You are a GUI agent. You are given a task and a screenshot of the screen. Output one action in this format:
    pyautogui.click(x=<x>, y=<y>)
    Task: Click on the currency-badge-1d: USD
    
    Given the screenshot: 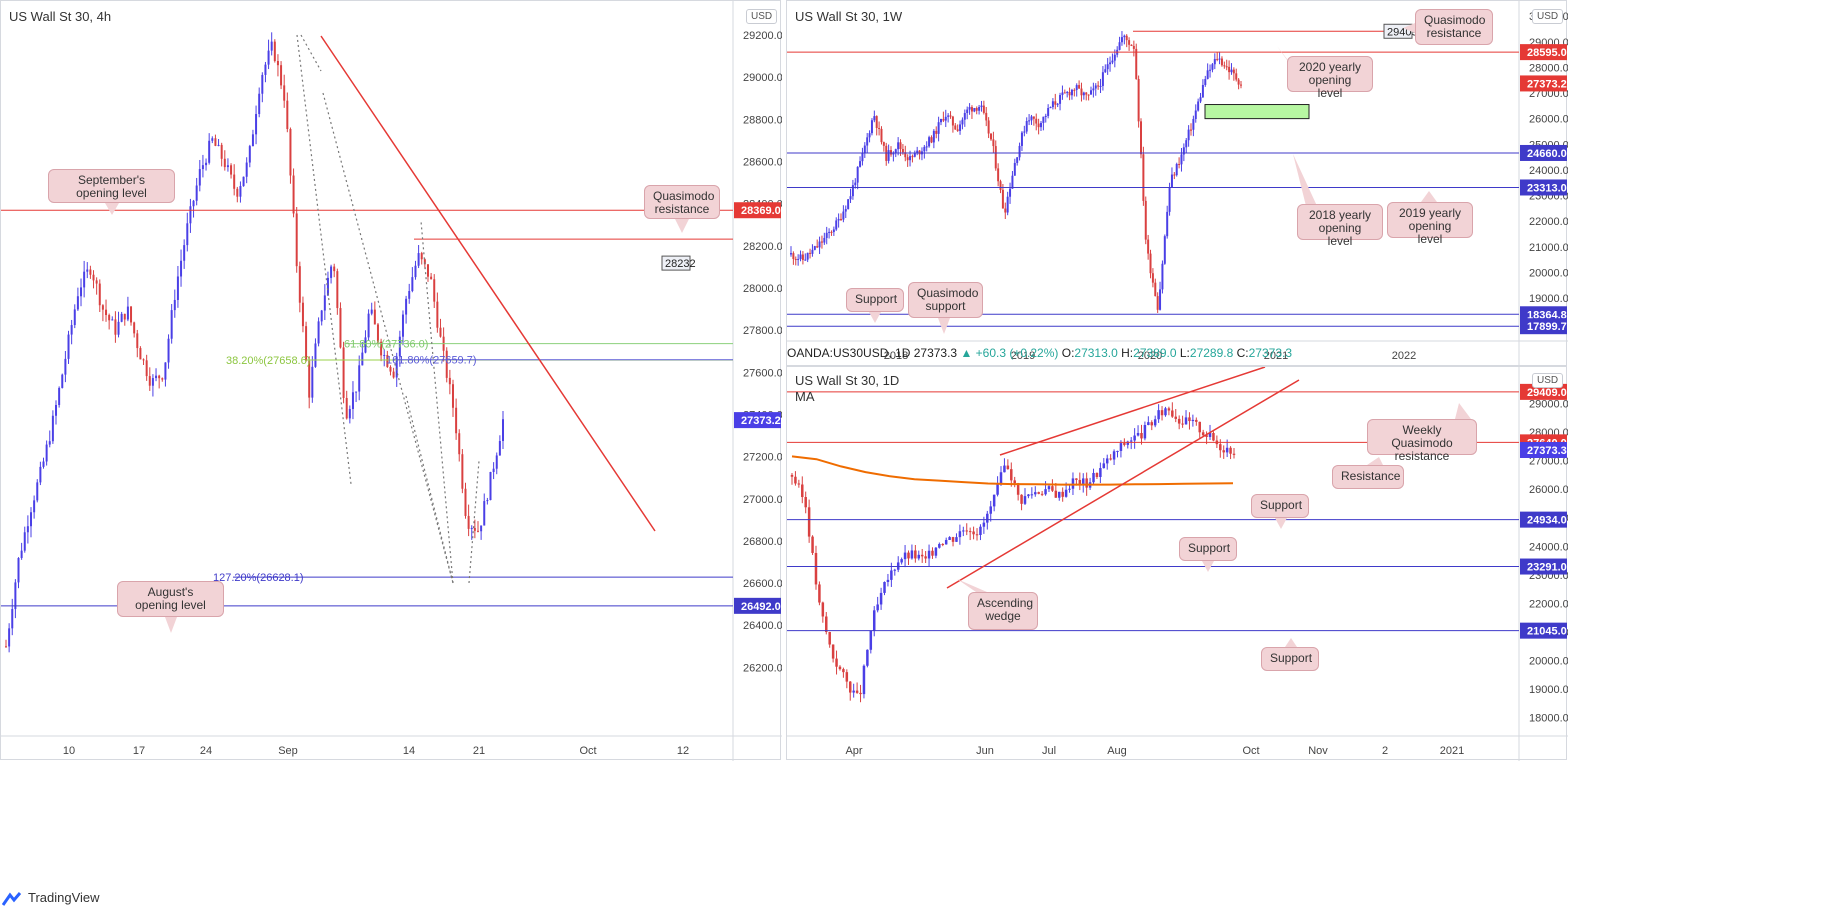 What is the action you would take?
    pyautogui.click(x=1548, y=380)
    